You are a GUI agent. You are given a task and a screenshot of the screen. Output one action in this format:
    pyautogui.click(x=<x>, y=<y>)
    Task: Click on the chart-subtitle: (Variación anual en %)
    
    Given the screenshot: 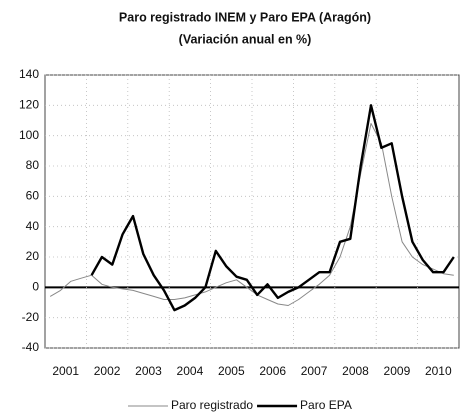 What is the action you would take?
    pyautogui.click(x=245, y=39)
    